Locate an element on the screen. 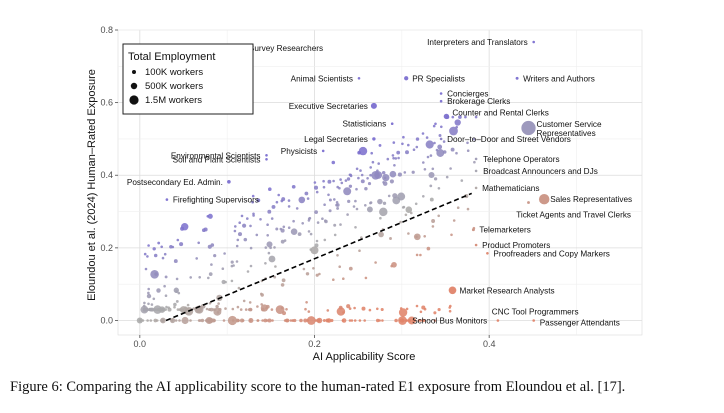  point-label: Environmental Scientists is located at coordinates (216, 155).